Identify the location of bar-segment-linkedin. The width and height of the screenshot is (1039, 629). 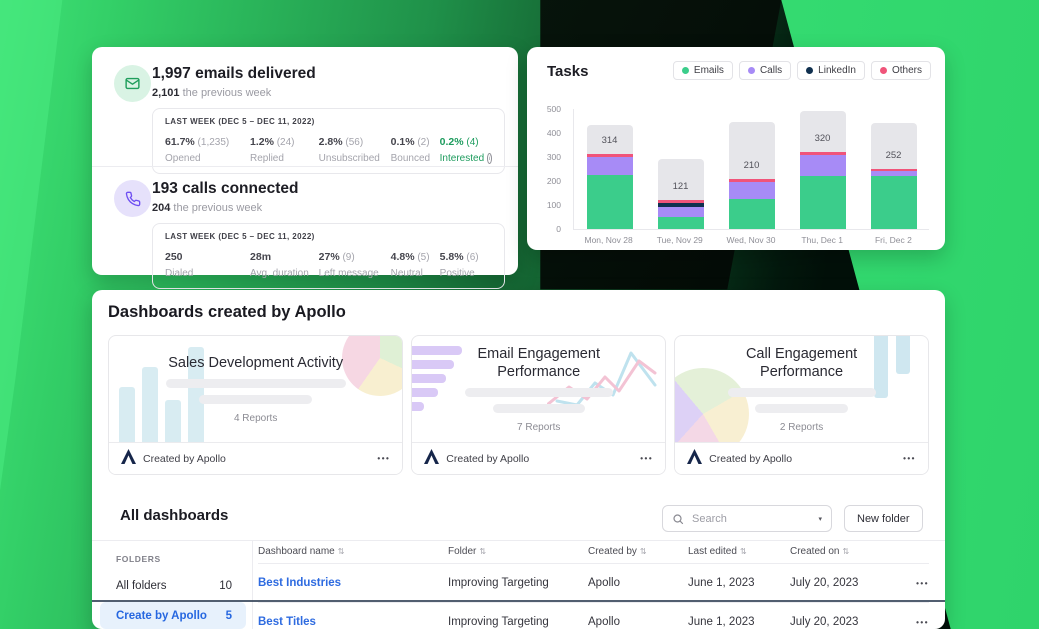
(680, 205).